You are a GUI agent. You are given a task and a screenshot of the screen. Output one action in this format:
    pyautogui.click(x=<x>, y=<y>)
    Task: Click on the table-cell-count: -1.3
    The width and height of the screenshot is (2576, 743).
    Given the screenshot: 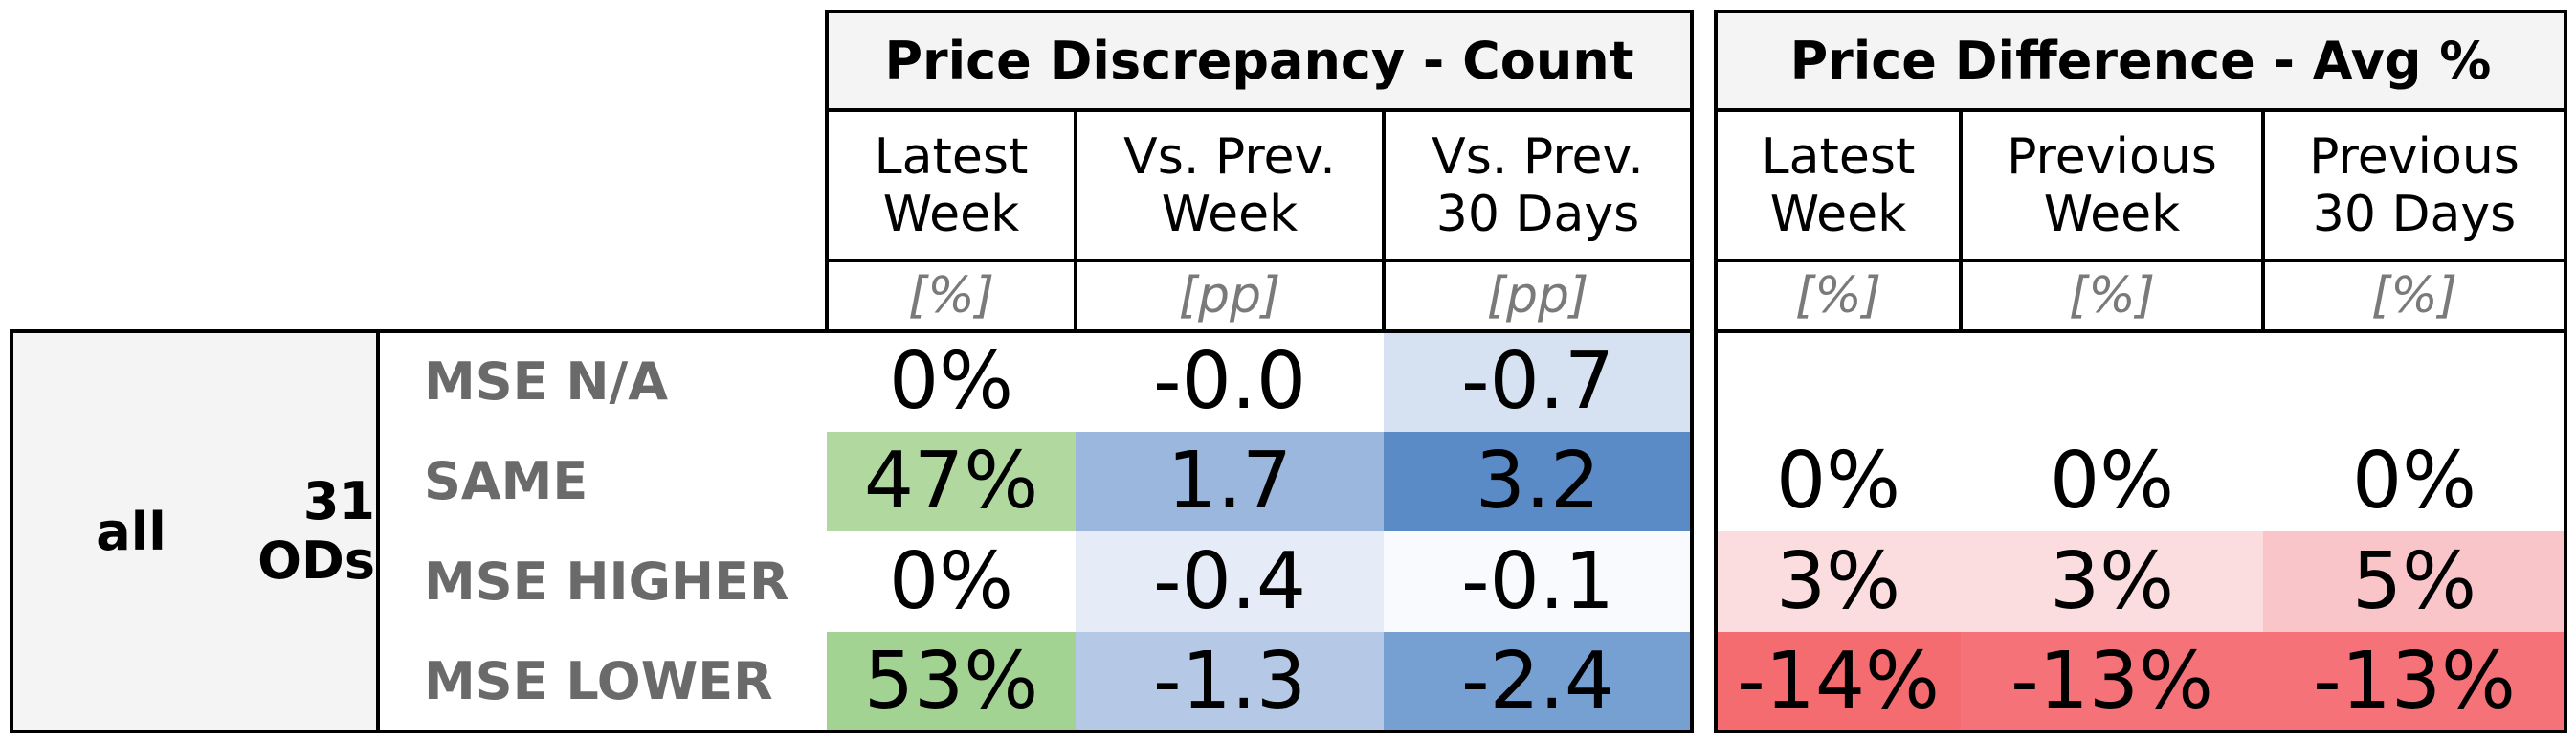 What is the action you would take?
    pyautogui.click(x=1230, y=681)
    